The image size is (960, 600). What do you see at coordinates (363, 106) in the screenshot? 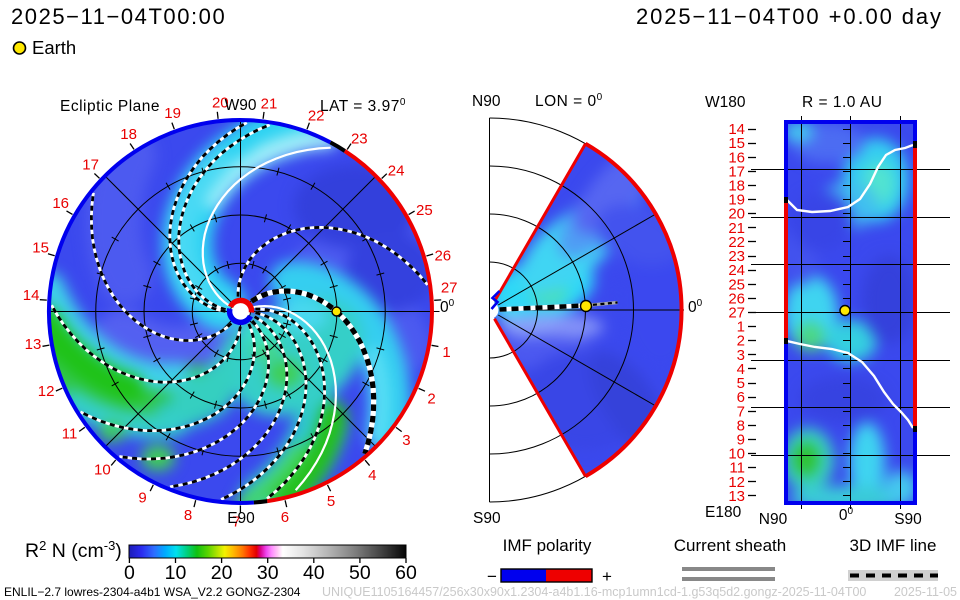
I see `svg-text: LAT = 3.970` at bounding box center [363, 106].